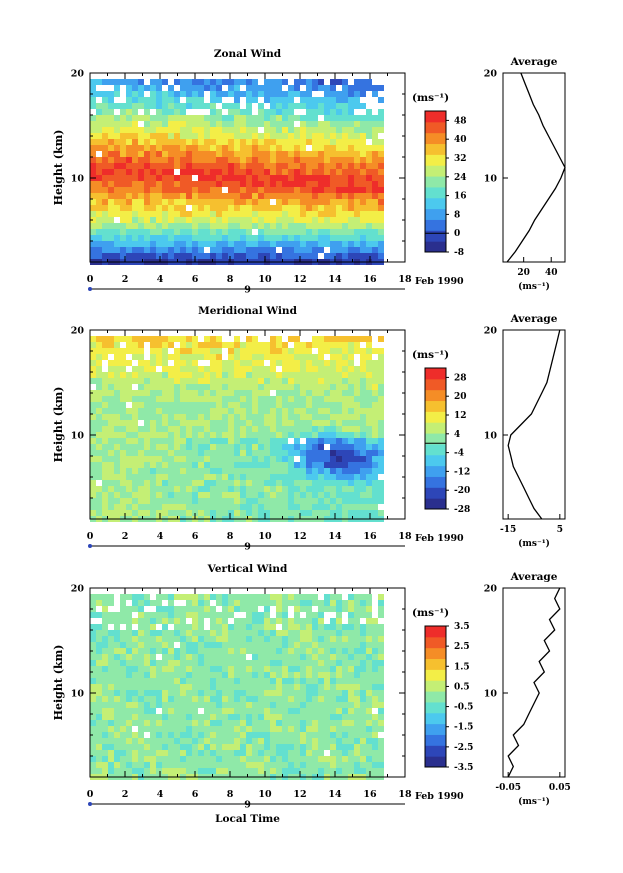  I want to click on average-profile-line, so click(534, 682).